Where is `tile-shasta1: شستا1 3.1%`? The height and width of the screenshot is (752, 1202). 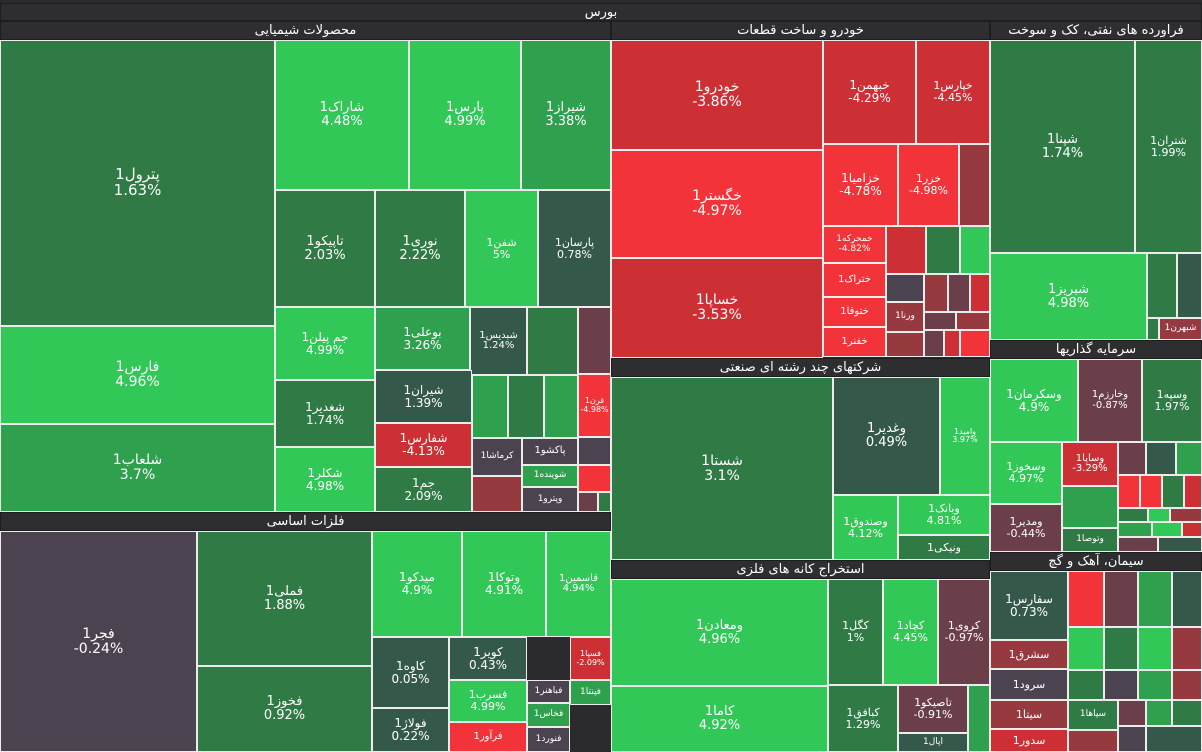
tile-shasta1: شستا1 3.1% is located at coordinates (722, 468).